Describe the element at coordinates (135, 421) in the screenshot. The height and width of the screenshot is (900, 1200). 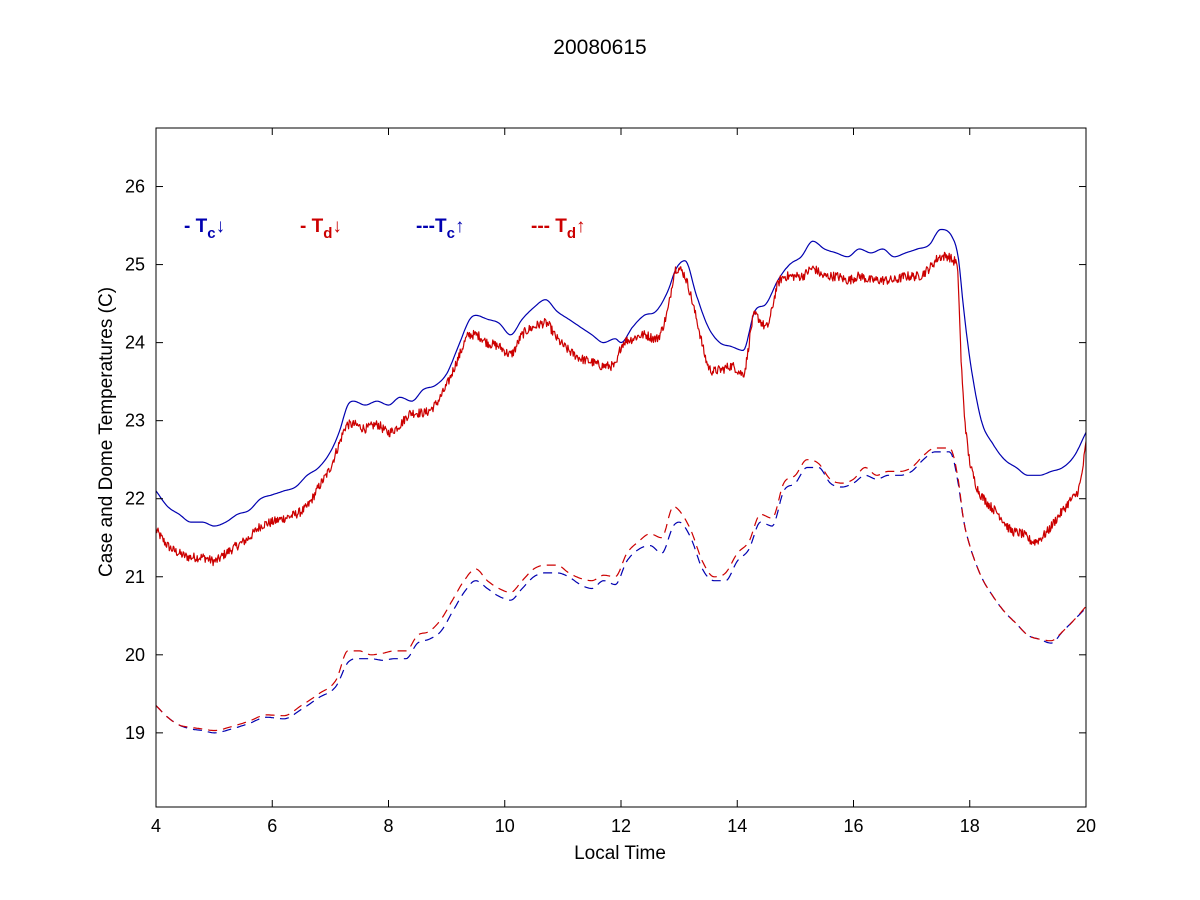
I see `y-tick-label: 23` at that location.